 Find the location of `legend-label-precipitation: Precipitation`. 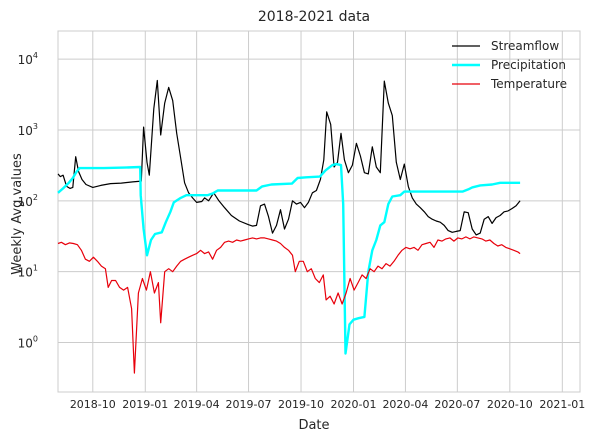

legend-label-precipitation: Precipitation is located at coordinates (528, 65).